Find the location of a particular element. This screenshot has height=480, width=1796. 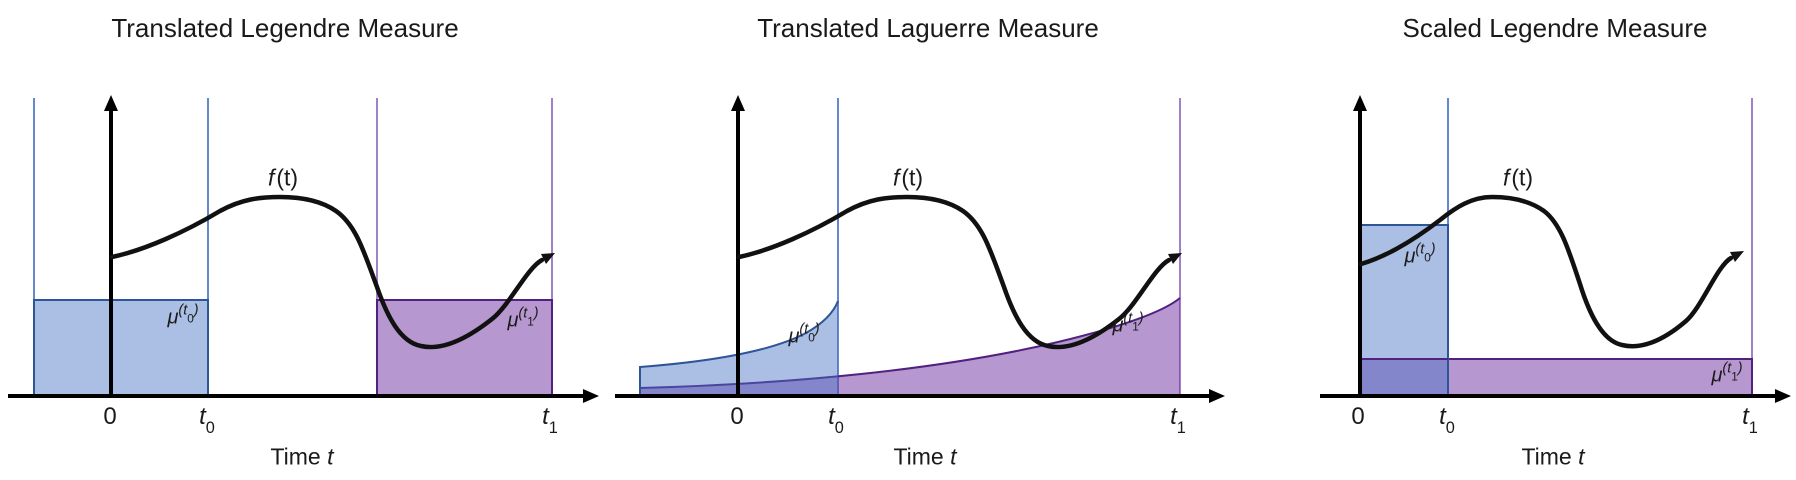

p2-mu-t0-region is located at coordinates (739, 348).